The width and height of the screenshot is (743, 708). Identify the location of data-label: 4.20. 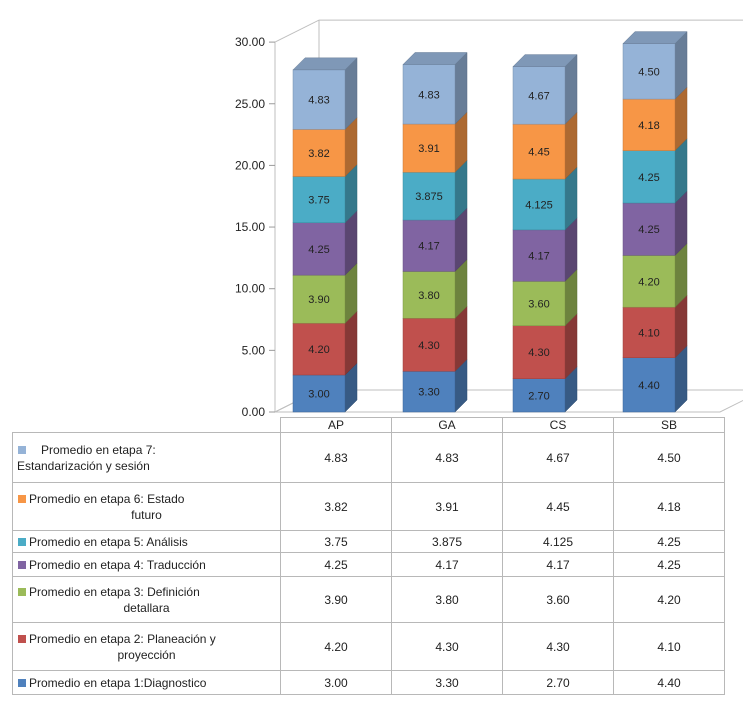
(318, 350).